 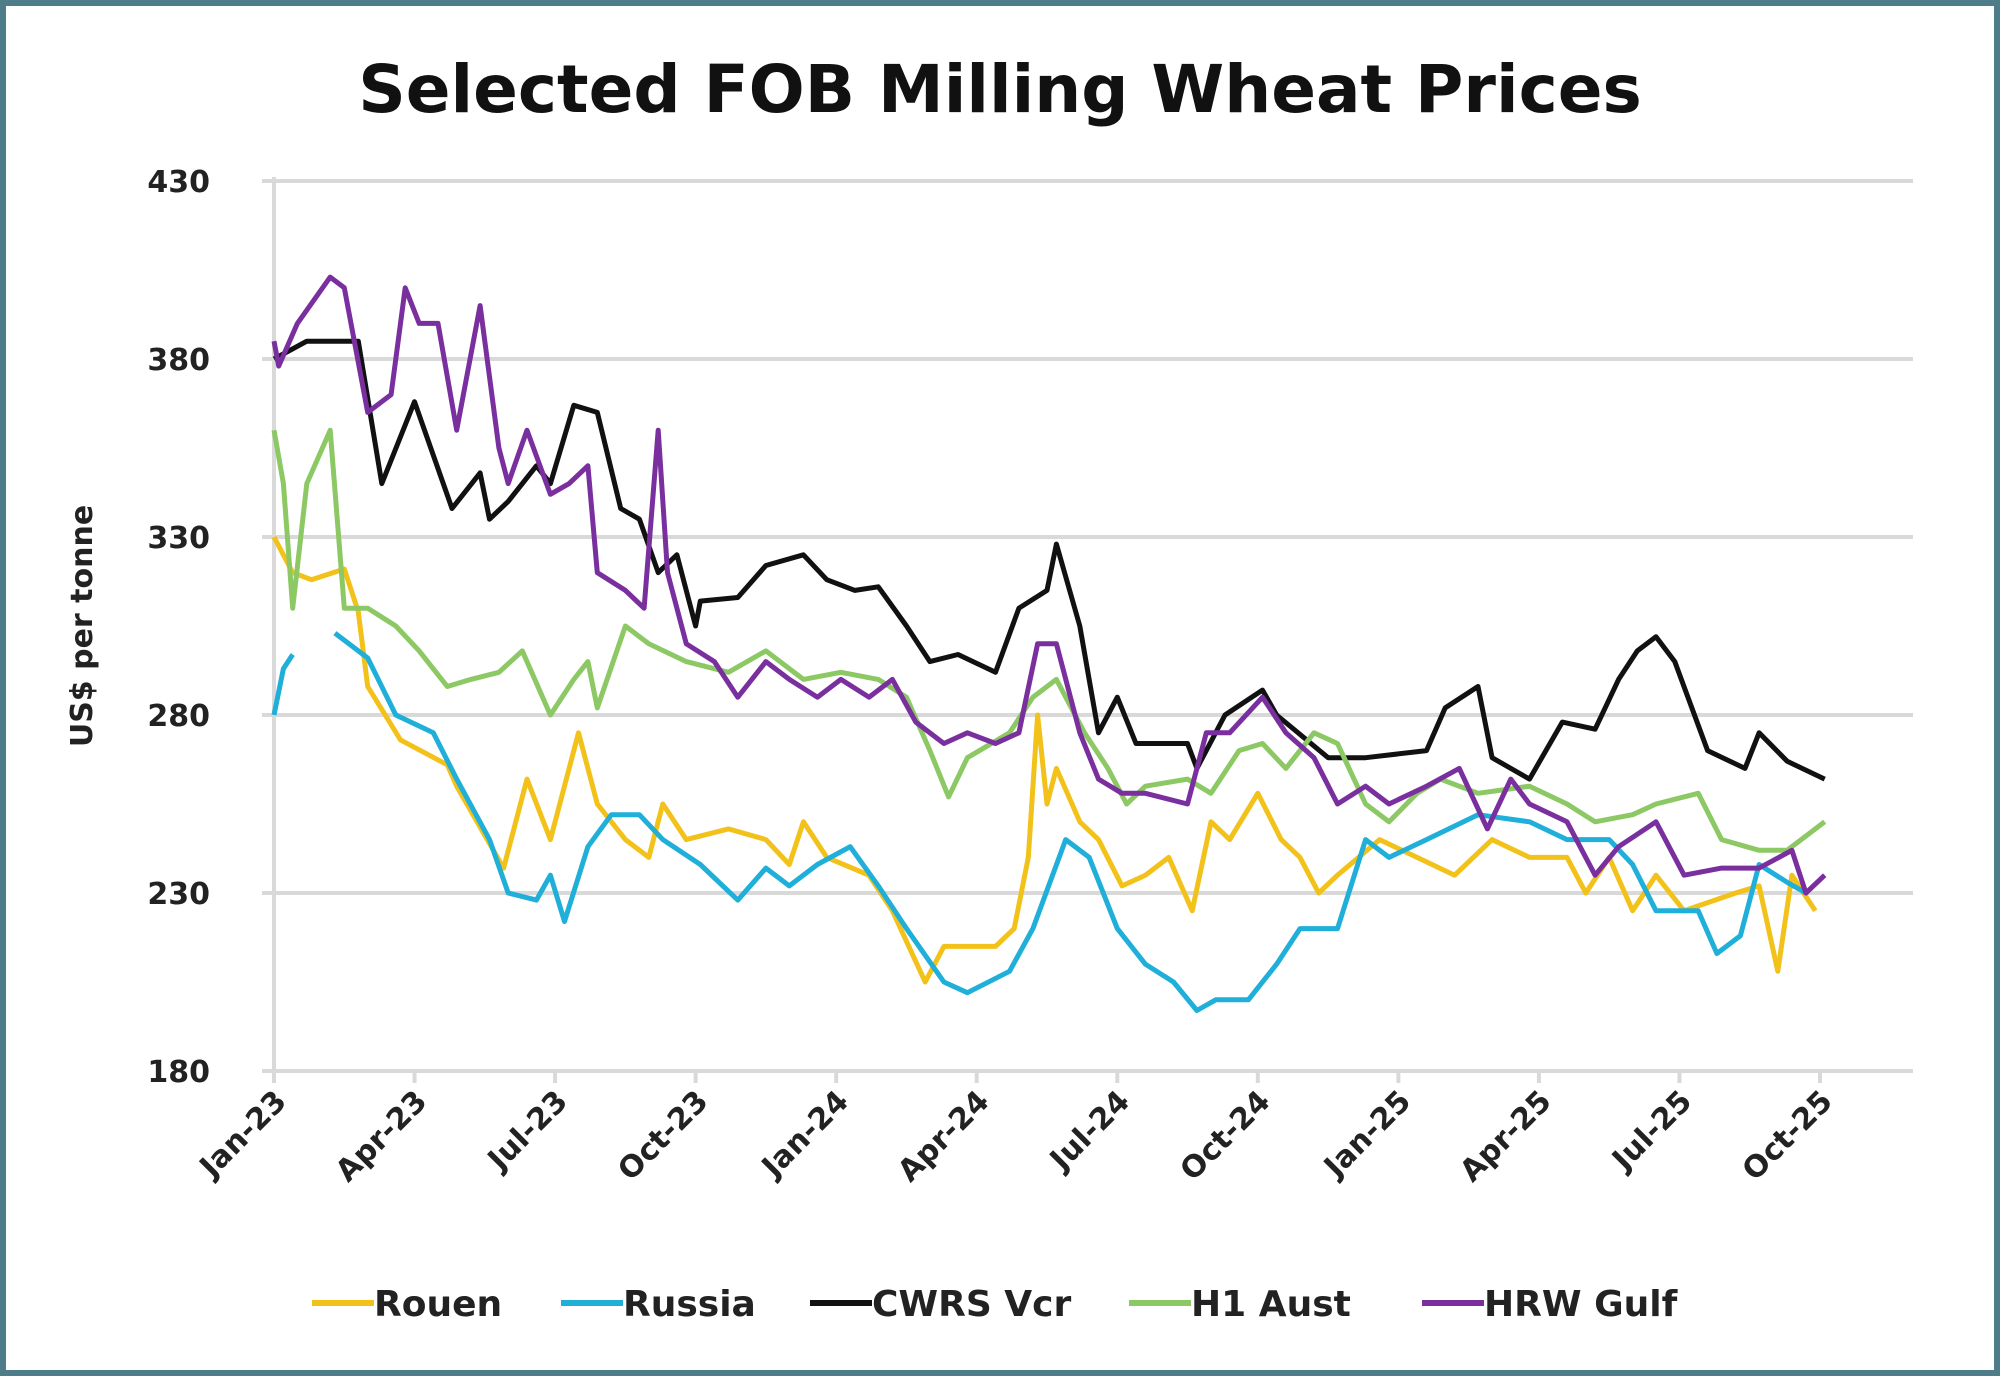 What do you see at coordinates (943, 1136) in the screenshot?
I see `x-tick-label: Apr-24` at bounding box center [943, 1136].